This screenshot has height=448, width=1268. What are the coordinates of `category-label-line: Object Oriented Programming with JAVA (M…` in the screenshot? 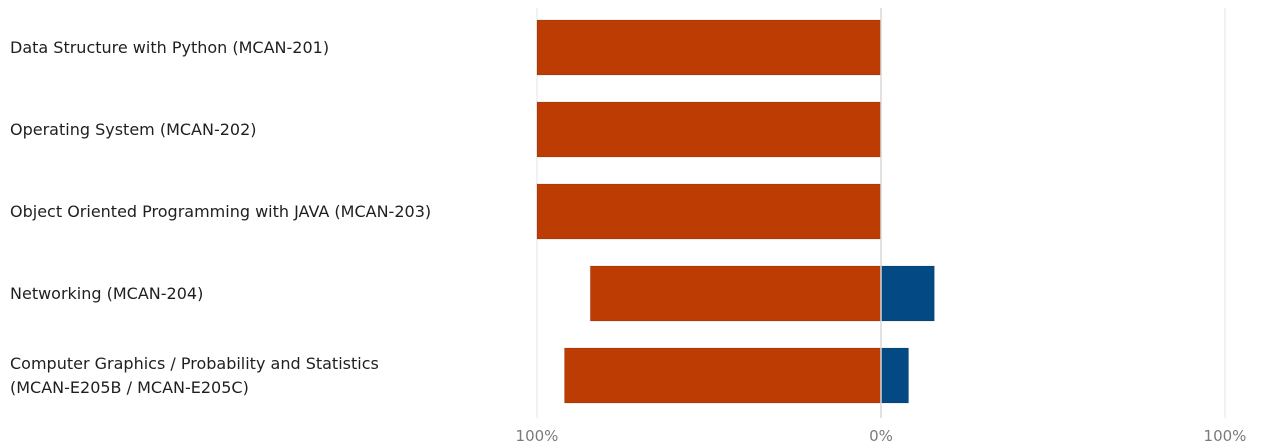 It's located at (221, 211).